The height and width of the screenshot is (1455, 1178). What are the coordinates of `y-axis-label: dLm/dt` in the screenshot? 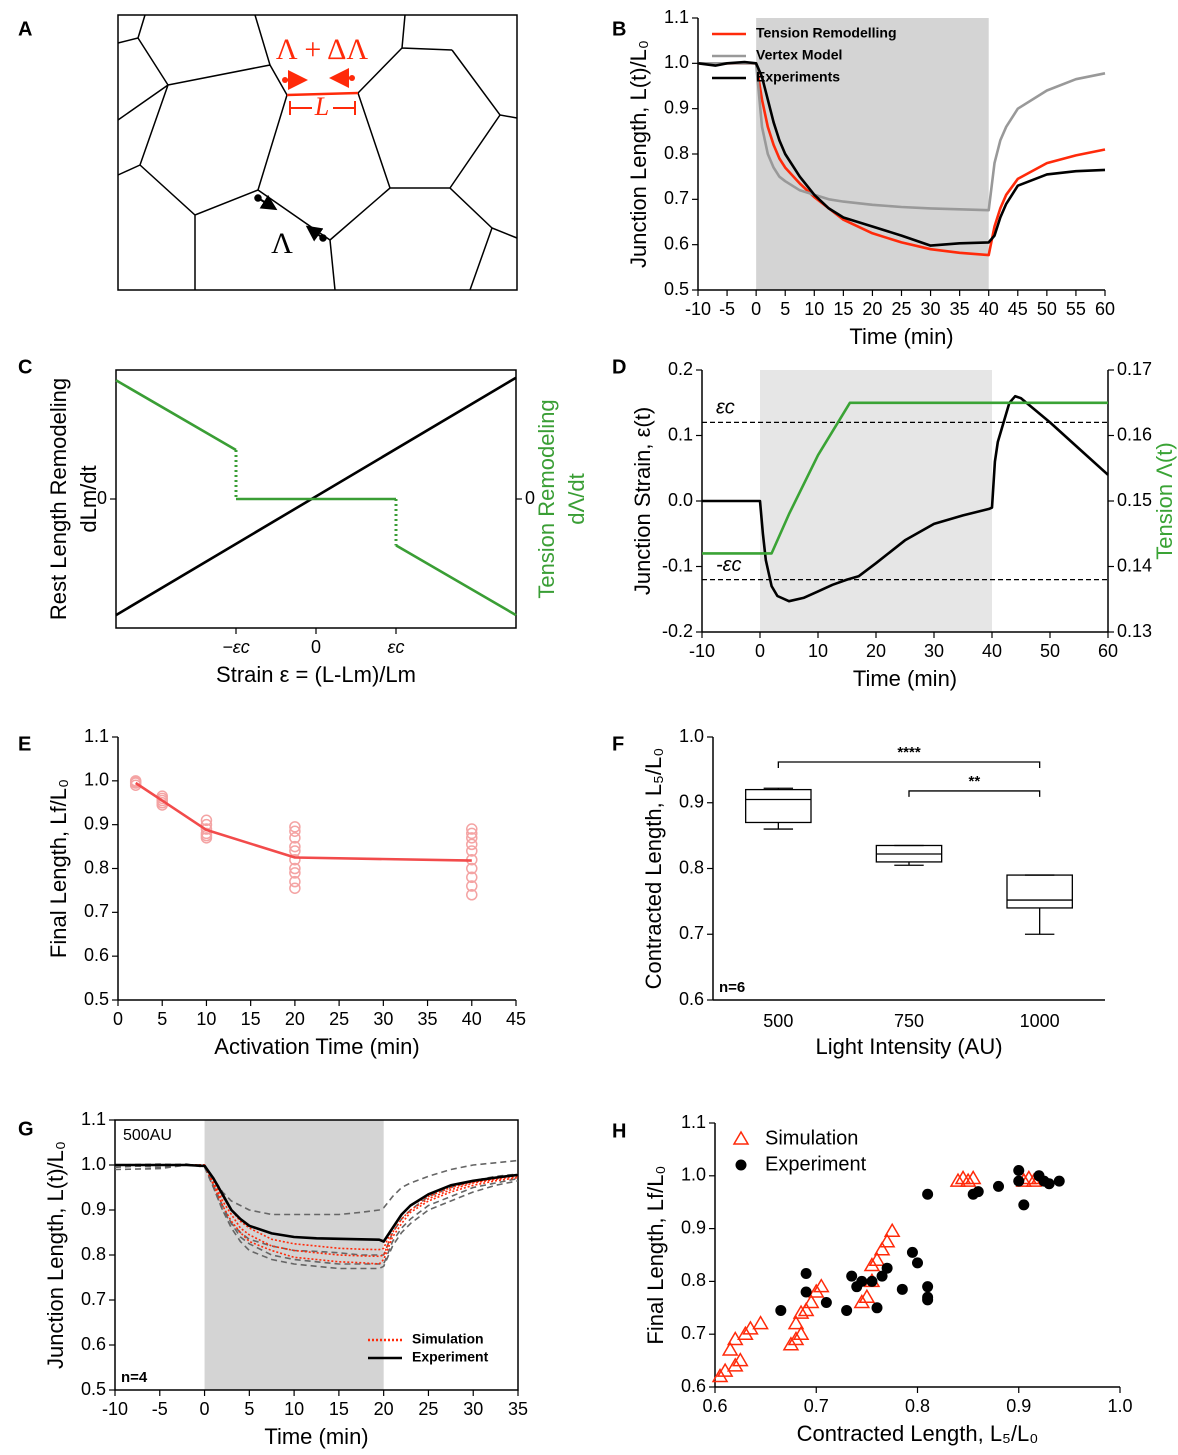 It's located at (88, 498).